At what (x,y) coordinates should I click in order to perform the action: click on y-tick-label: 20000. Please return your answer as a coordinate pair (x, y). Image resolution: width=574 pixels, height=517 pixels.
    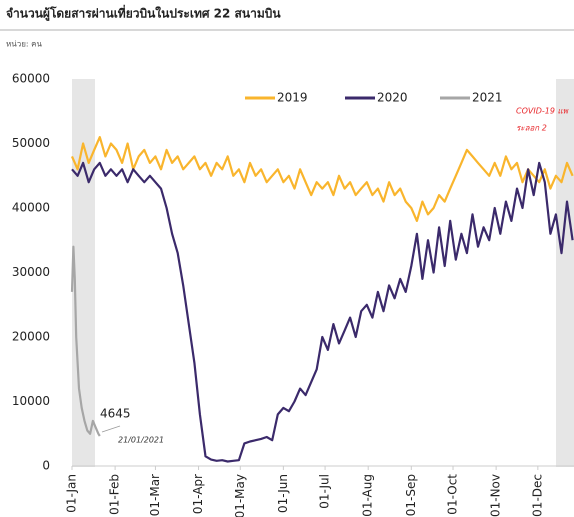
    Looking at the image, I should click on (31, 337).